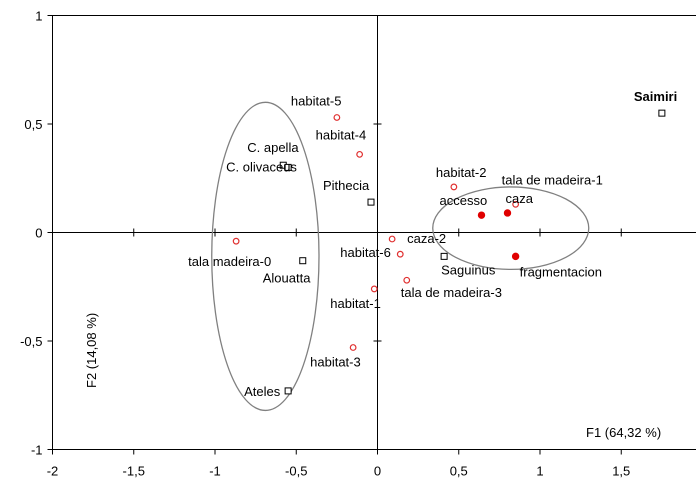 This screenshot has width=696, height=490. I want to click on y-axis-label: F2 (14,08 %), so click(91, 350).